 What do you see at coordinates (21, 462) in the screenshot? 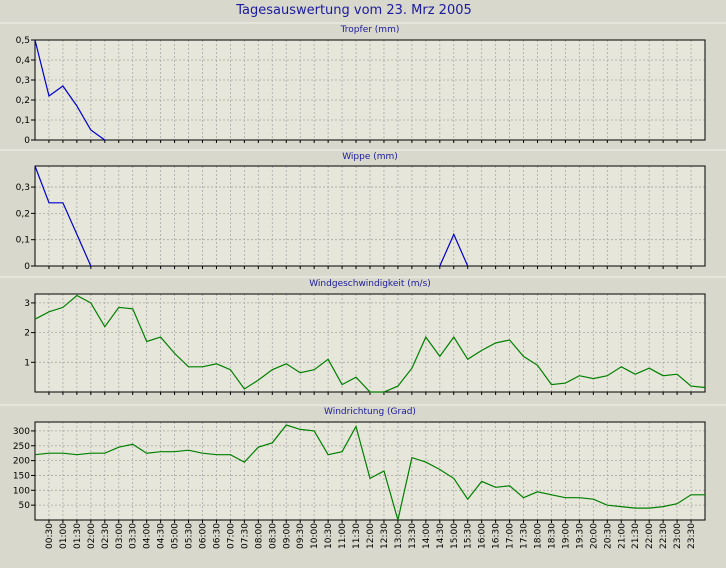
I see `y-tick-label: 200` at bounding box center [21, 462].